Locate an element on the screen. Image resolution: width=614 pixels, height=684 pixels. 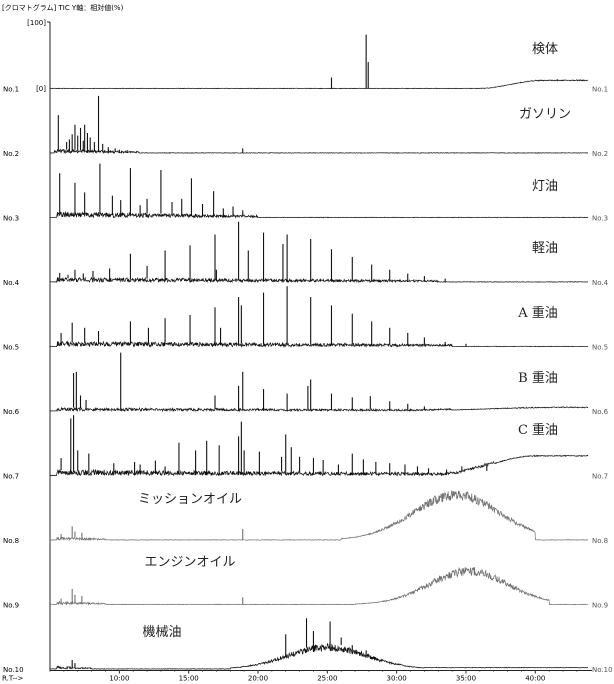
trace-line-no6 is located at coordinates (319, 409).